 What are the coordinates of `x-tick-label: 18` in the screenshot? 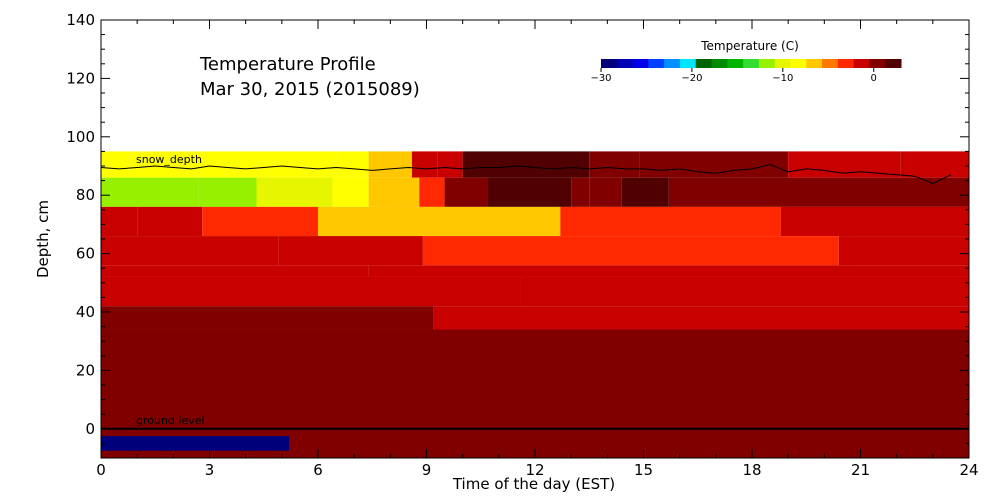 It's located at (751, 470).